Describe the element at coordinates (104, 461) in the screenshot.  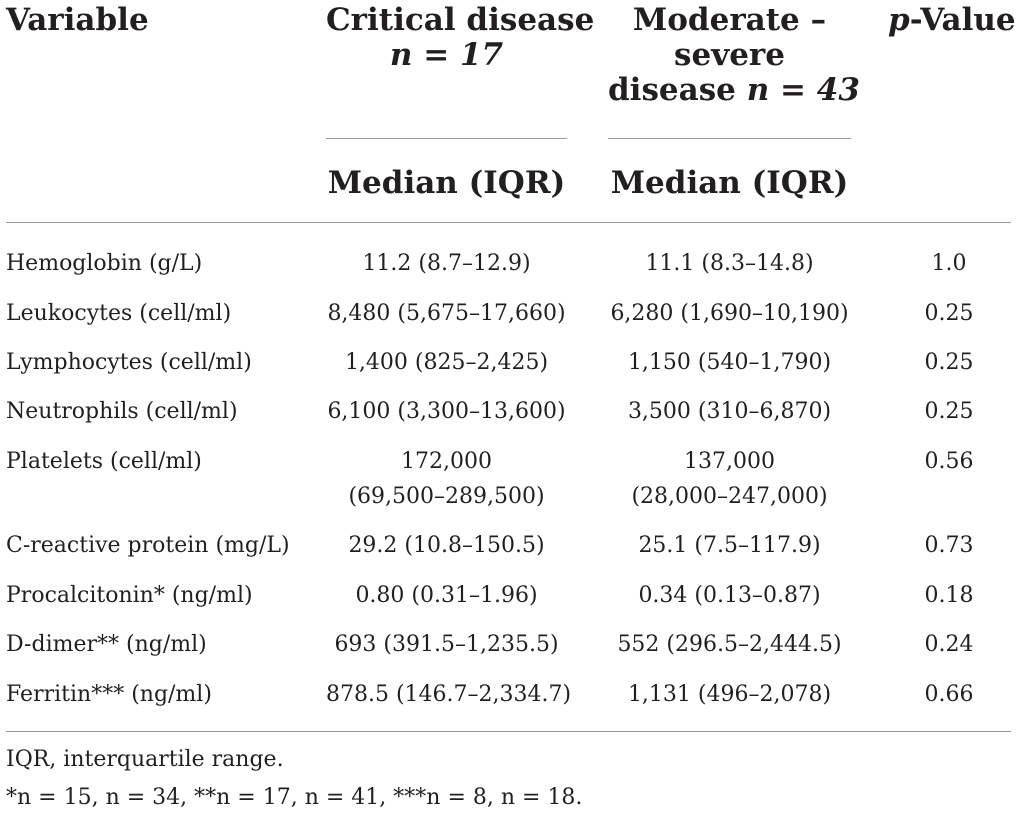
I see `table-row-label: Platelets (cell/ml)` at that location.